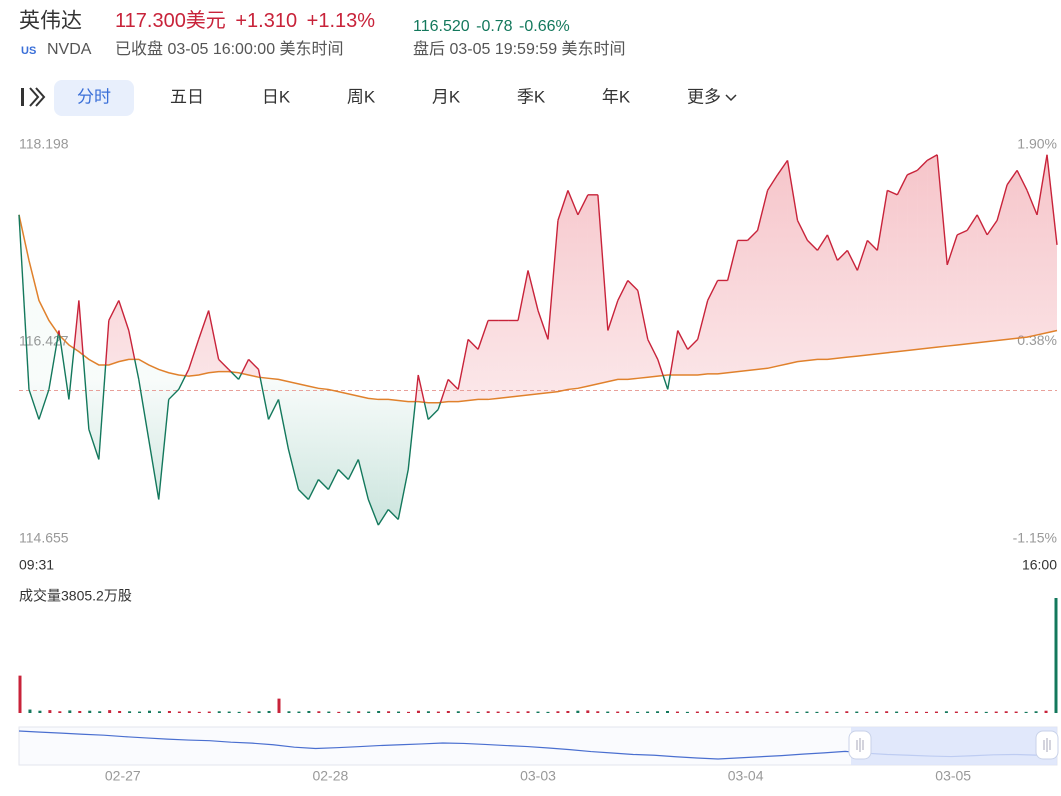  What do you see at coordinates (519, 48) in the screenshot?
I see `after-status: 盘后 03-05 19:59:59 美东时间` at bounding box center [519, 48].